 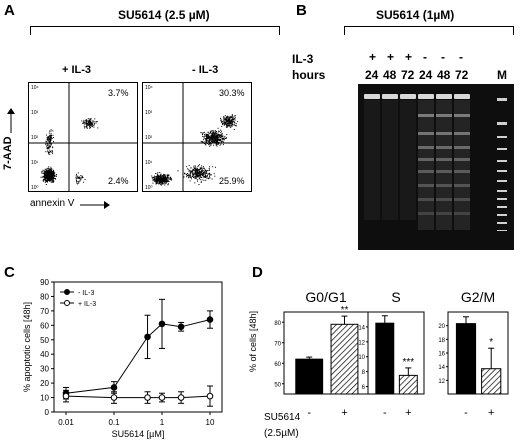 What do you see at coordinates (309, 413) in the screenshot?
I see `x-category-label: -` at bounding box center [309, 413].